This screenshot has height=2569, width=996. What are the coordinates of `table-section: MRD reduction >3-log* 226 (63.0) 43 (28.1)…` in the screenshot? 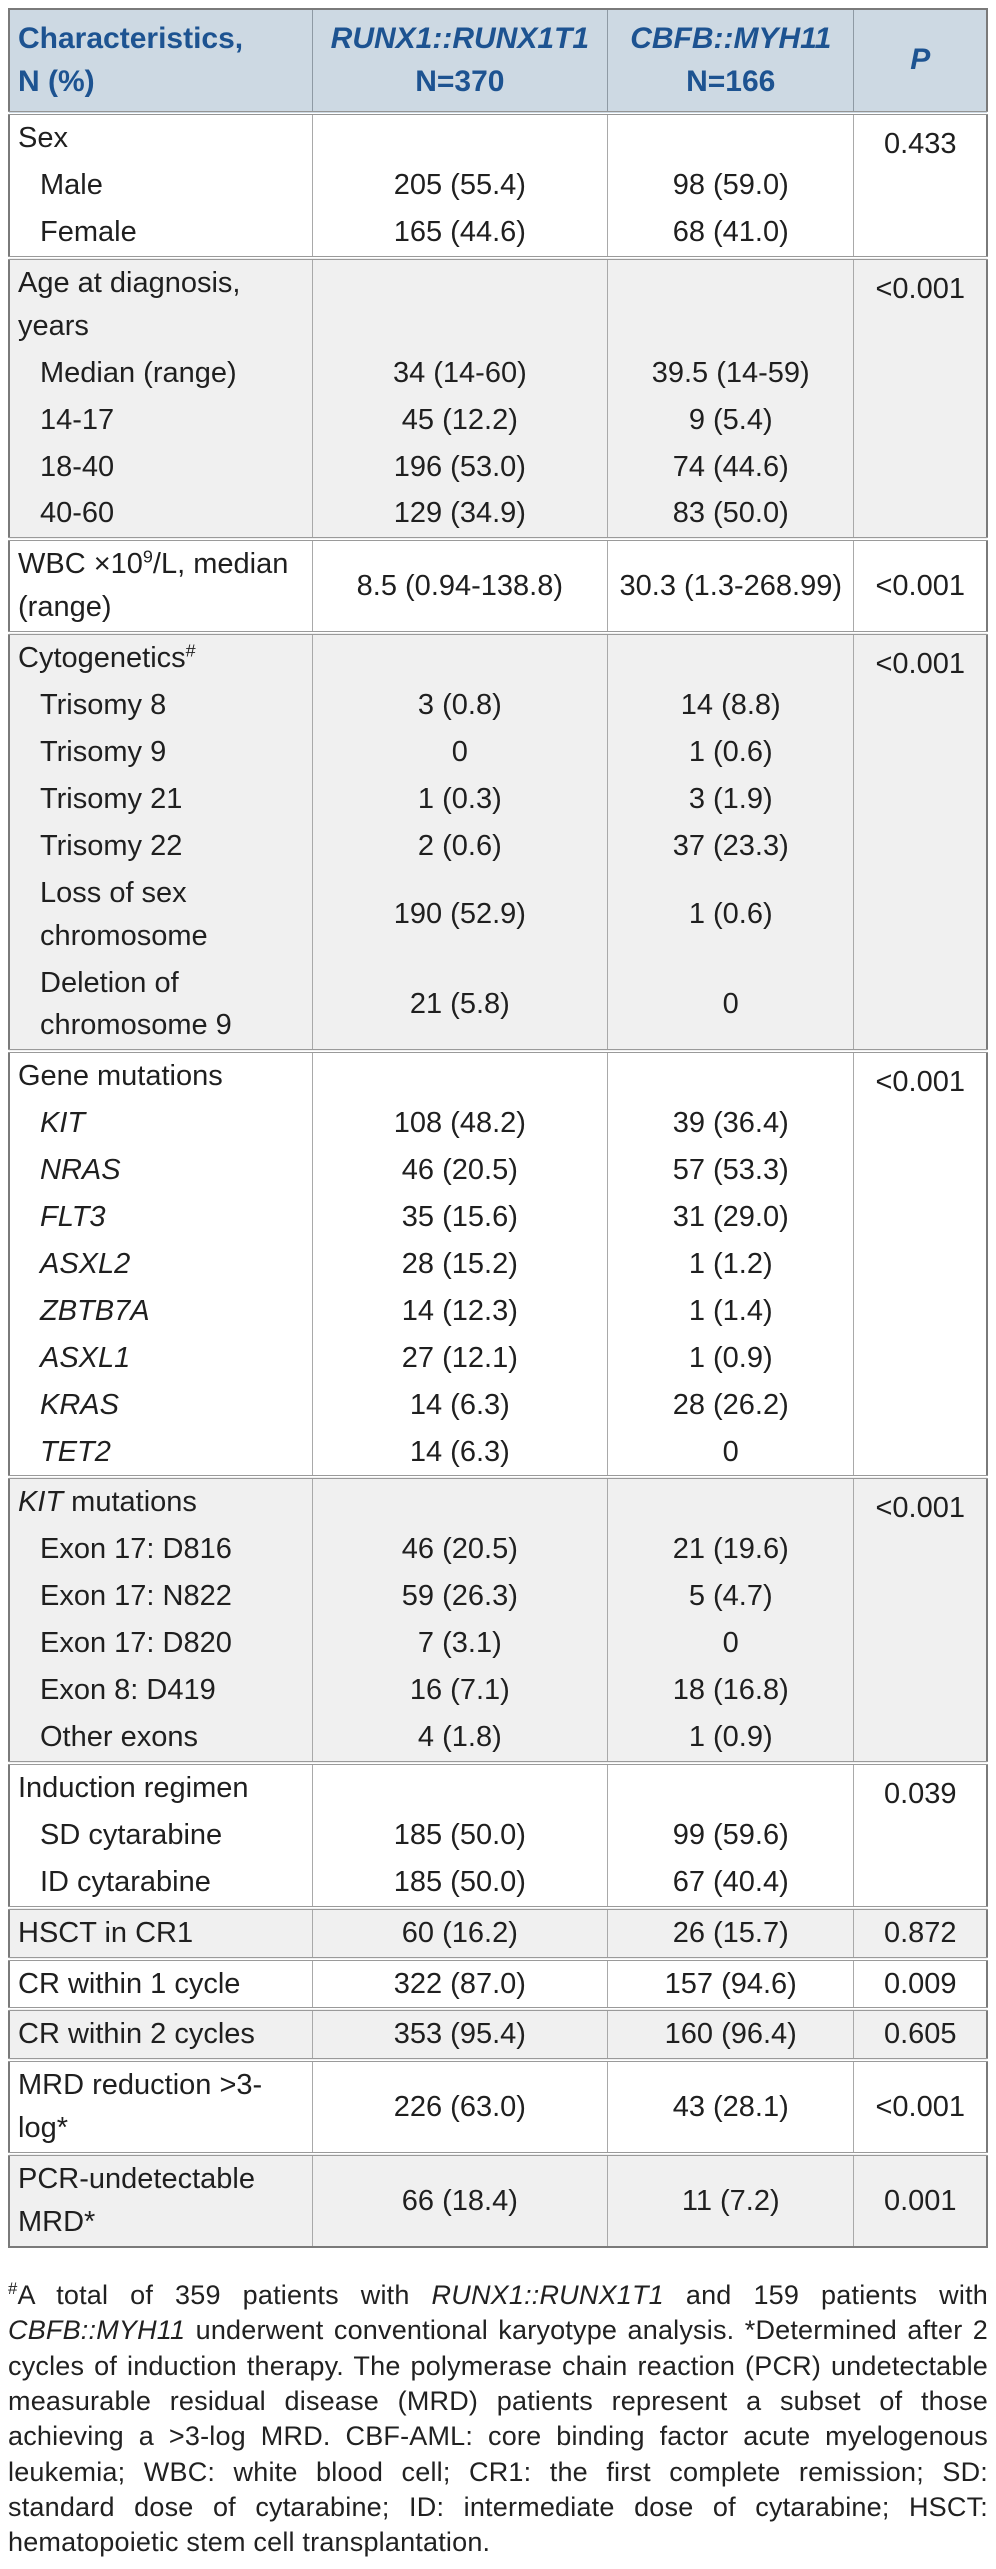 It's located at (498, 2107).